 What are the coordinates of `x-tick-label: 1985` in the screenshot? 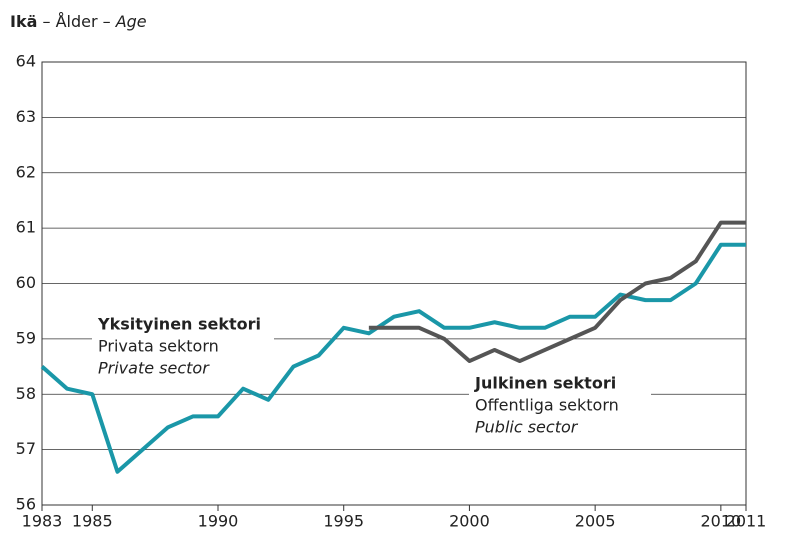 It's located at (92, 521).